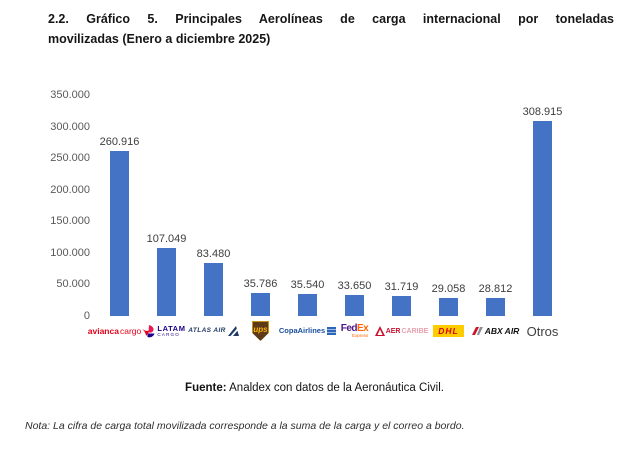  What do you see at coordinates (70, 252) in the screenshot?
I see `y-tick-label: 100.000` at bounding box center [70, 252].